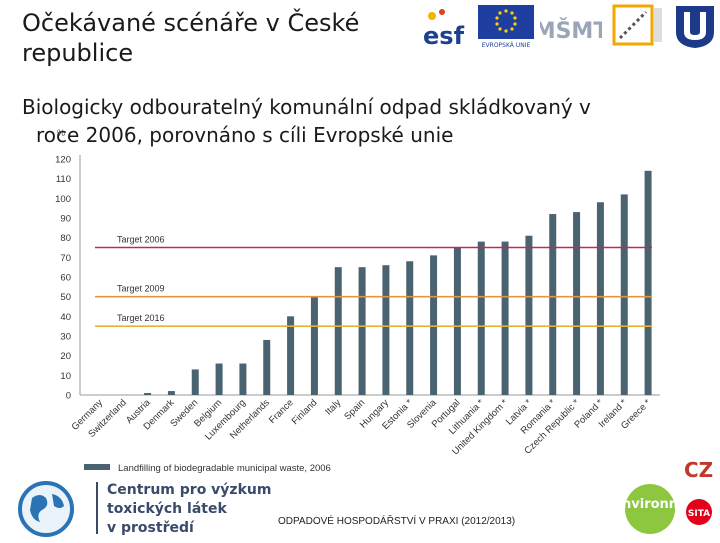 The width and height of the screenshot is (720, 543). I want to click on msmt-logo: MŠMT, so click(571, 26).